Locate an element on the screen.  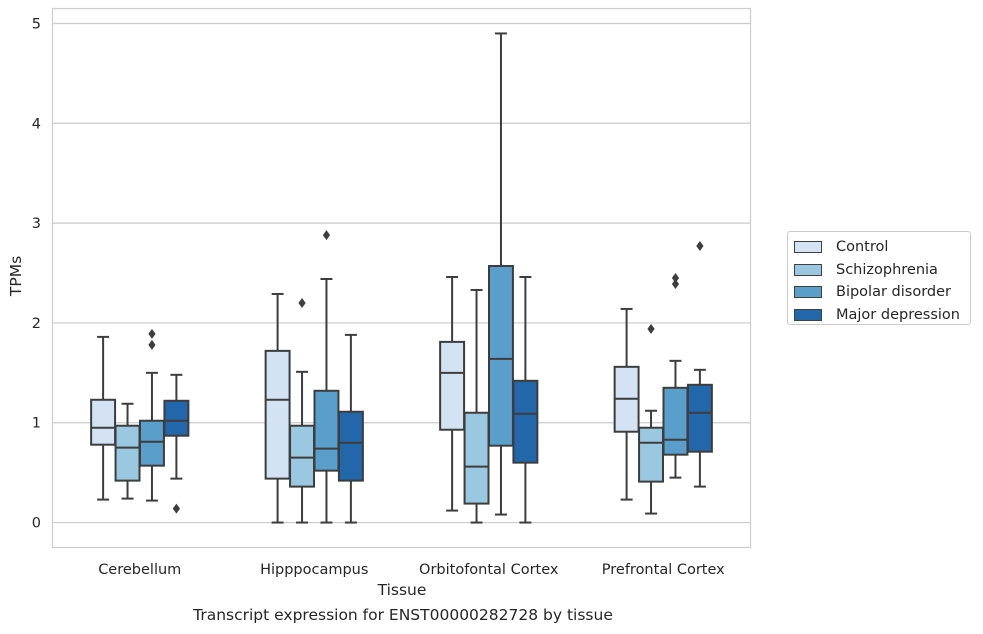
legend-item: Major depression is located at coordinates (882, 315).